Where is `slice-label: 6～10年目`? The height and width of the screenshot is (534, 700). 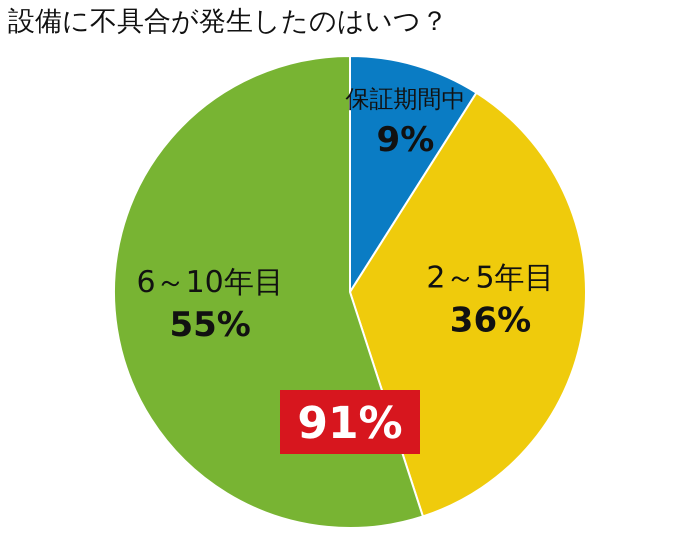
slice-label: 6～10年目 is located at coordinates (210, 282).